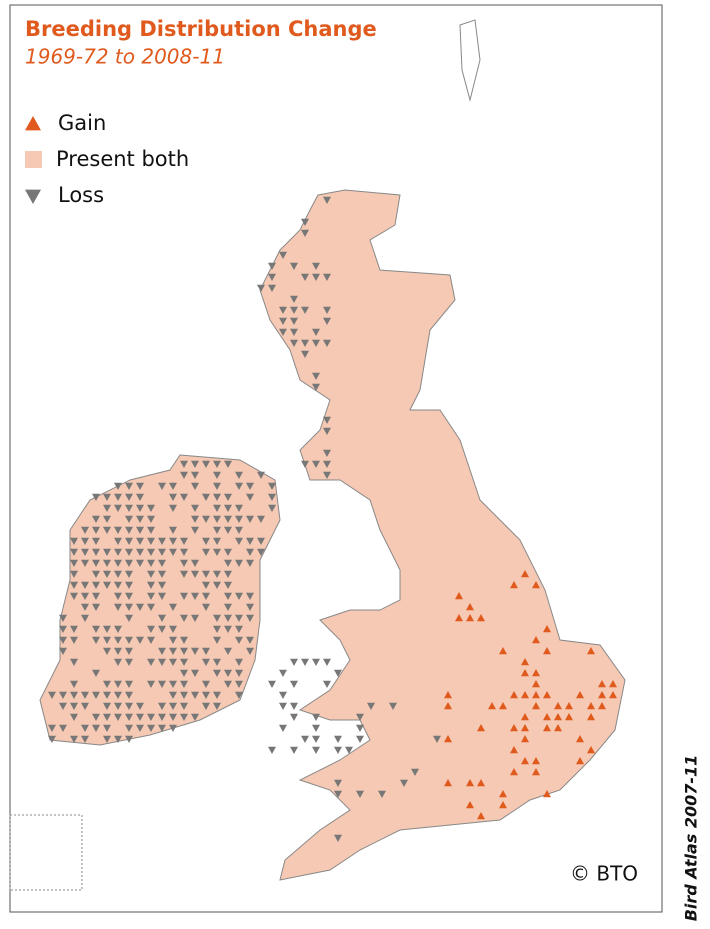  What do you see at coordinates (82, 123) in the screenshot?
I see `legend-label: Gain` at bounding box center [82, 123].